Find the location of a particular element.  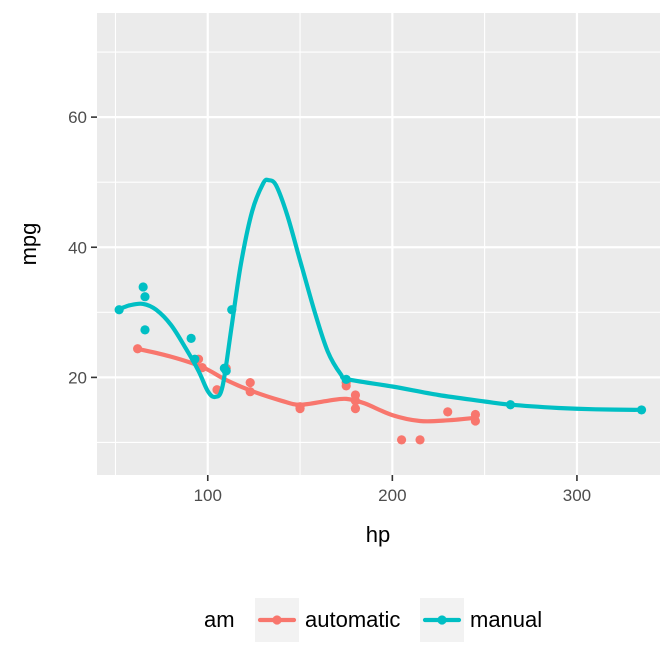

x-axis-title: hp is located at coordinates (378, 534).